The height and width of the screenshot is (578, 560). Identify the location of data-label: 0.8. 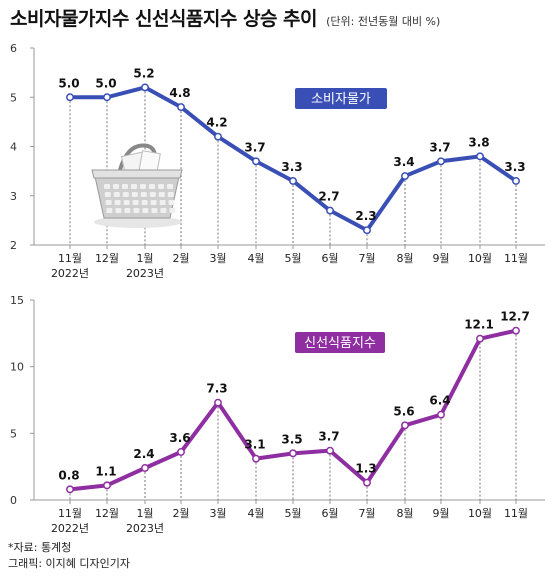
(68, 475).